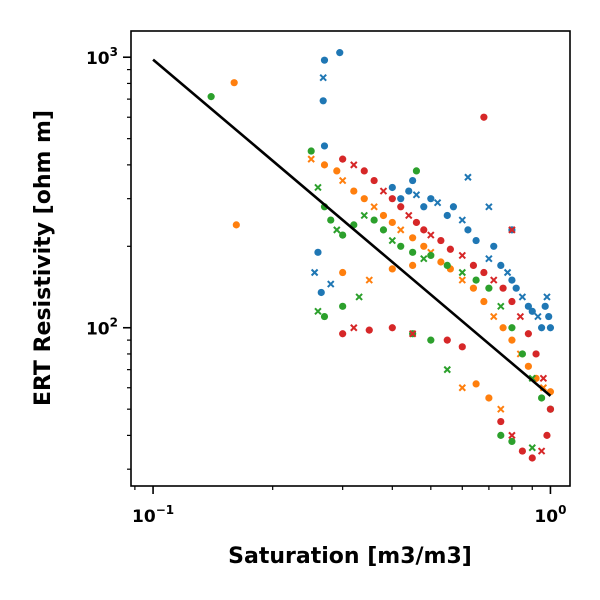 The height and width of the screenshot is (600, 600). Describe the element at coordinates (153, 515) in the screenshot. I see `x-tick-label: 10⁻¹` at that location.